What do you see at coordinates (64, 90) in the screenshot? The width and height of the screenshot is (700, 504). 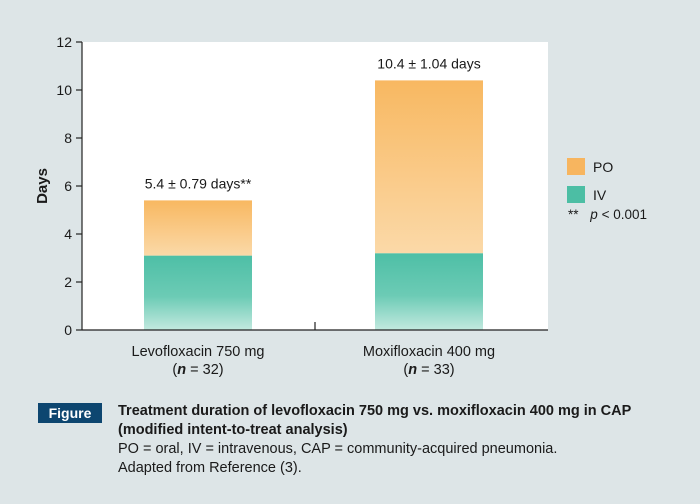 I see `y-tick-label: 10` at bounding box center [64, 90].